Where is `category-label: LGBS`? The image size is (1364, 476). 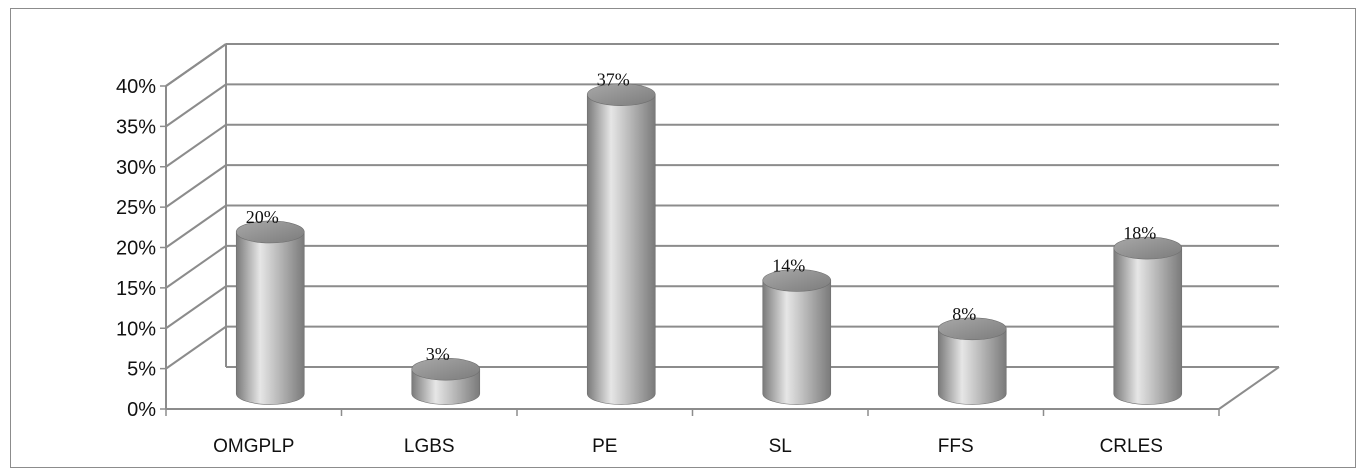
category-label: LGBS is located at coordinates (429, 446).